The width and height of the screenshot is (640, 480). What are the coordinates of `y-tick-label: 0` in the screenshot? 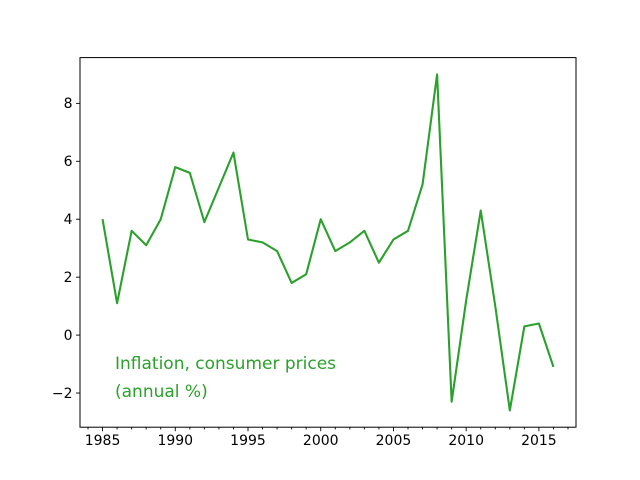 It's located at (68, 336).